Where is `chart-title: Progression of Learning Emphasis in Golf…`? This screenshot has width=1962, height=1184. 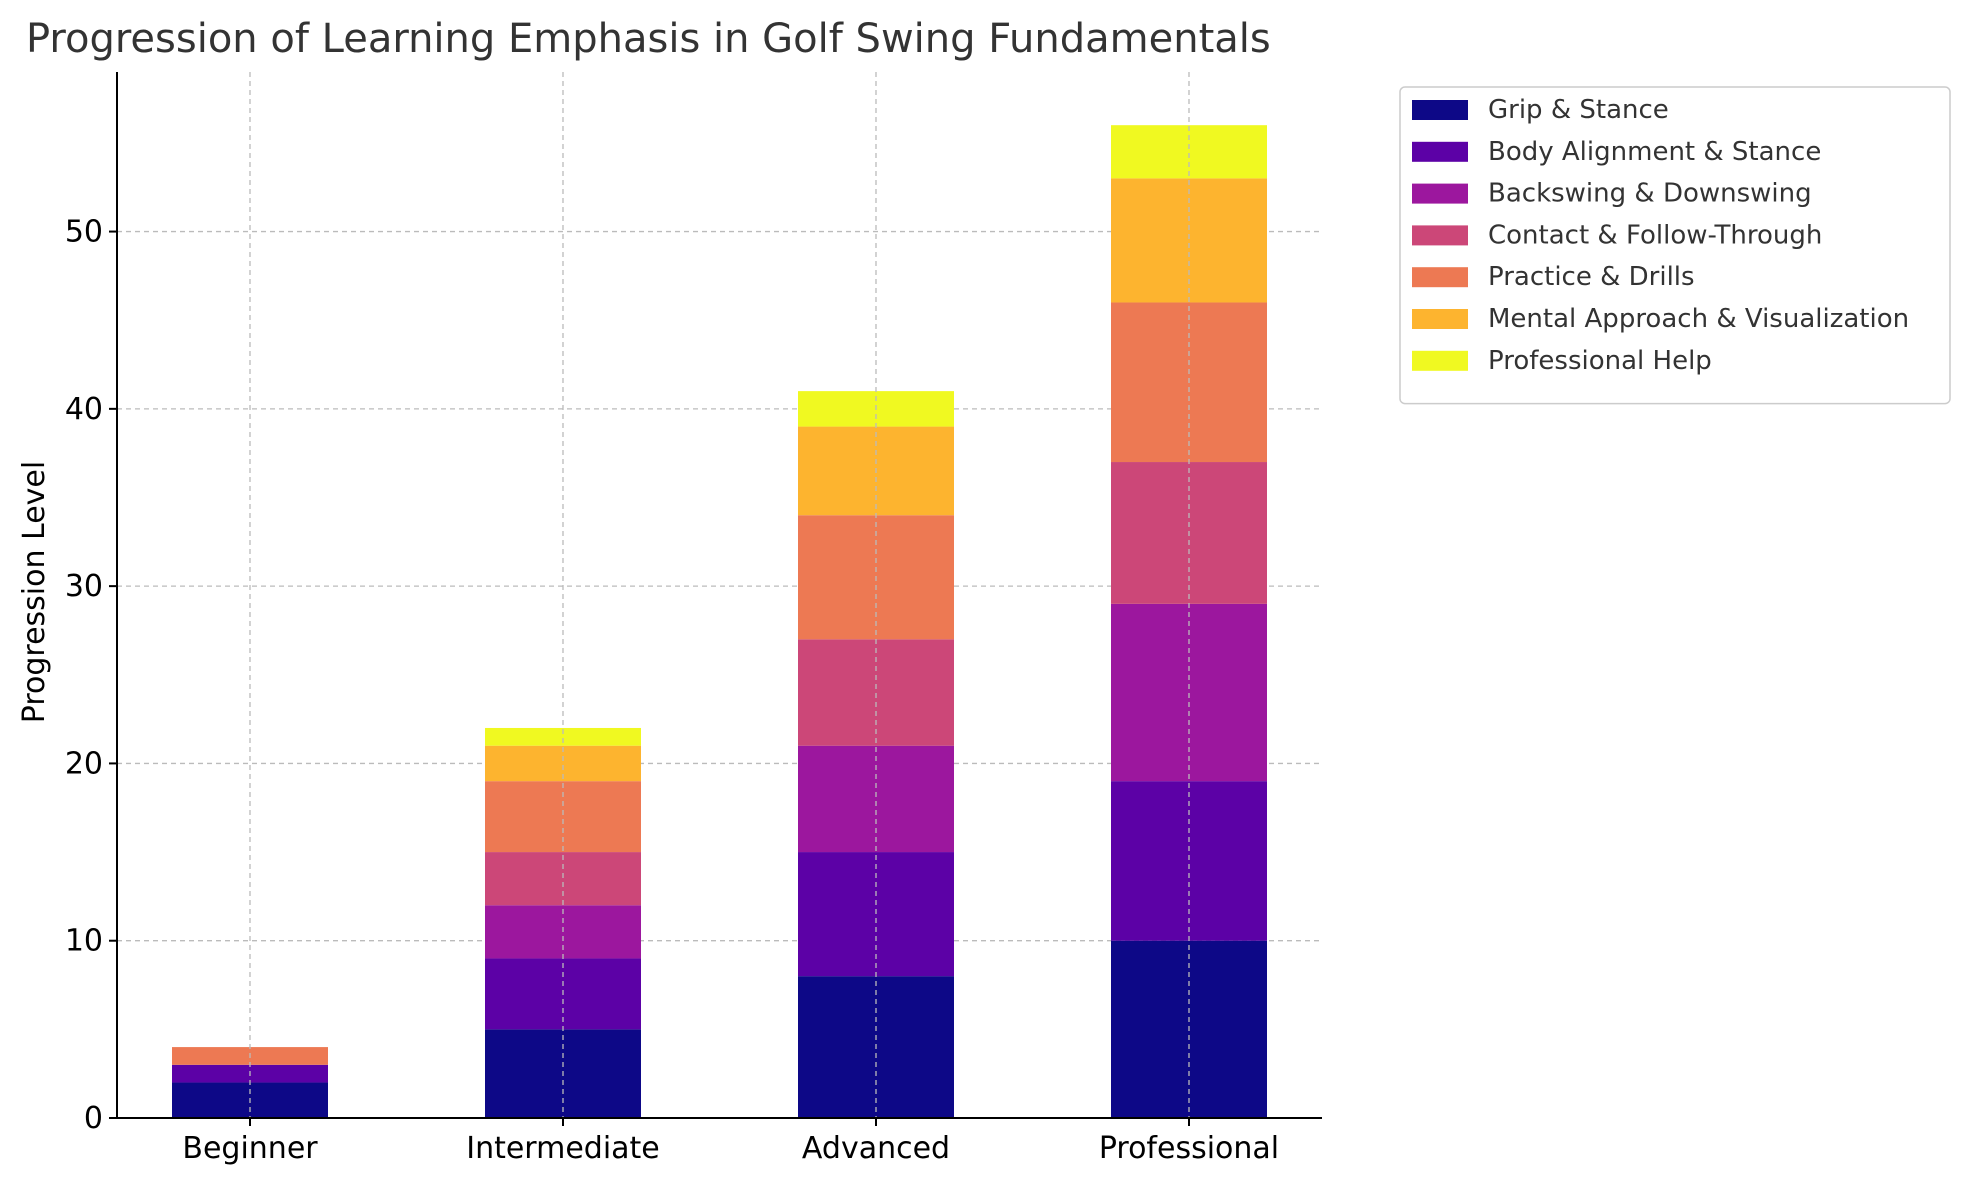
chart-title: Progression of Learning Emphasis in Golf… is located at coordinates (648, 39).